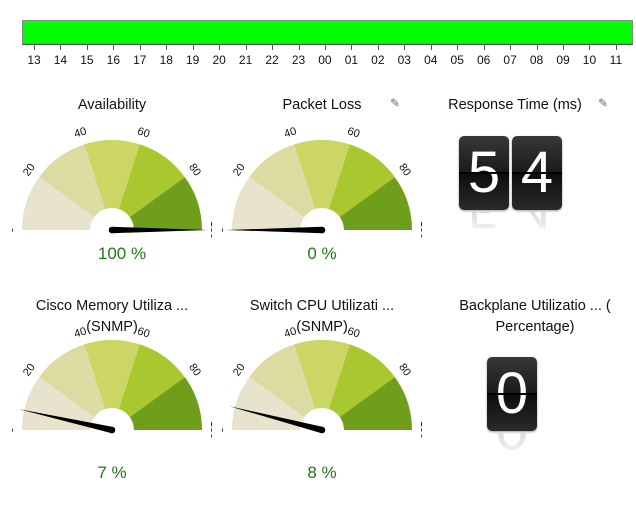  I want to click on gauge-value: 7 %, so click(112, 472).